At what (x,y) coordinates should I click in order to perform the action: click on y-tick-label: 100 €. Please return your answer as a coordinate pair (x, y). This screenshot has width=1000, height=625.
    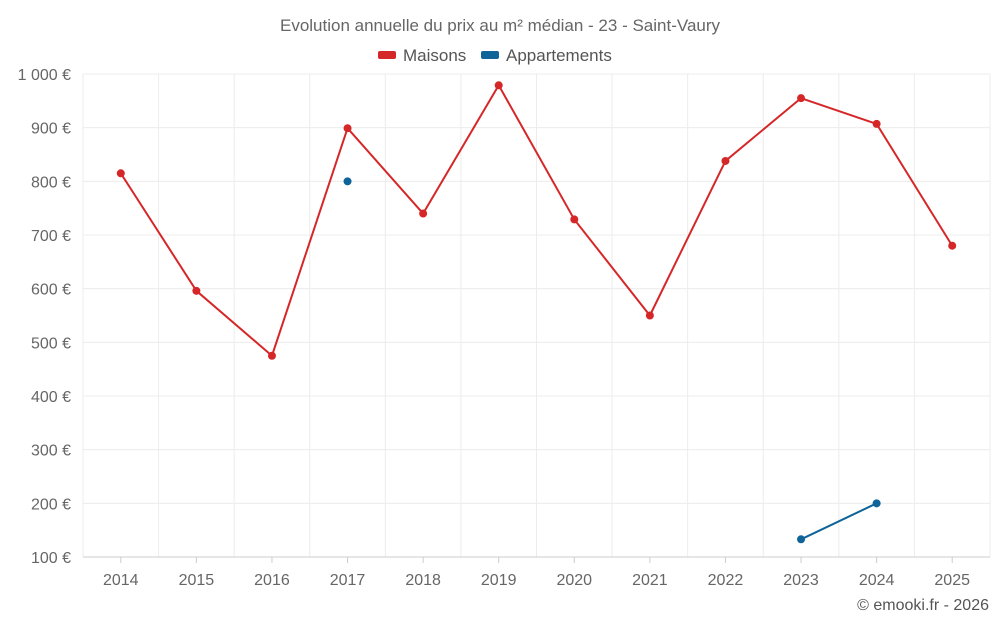
    Looking at the image, I should click on (51, 558).